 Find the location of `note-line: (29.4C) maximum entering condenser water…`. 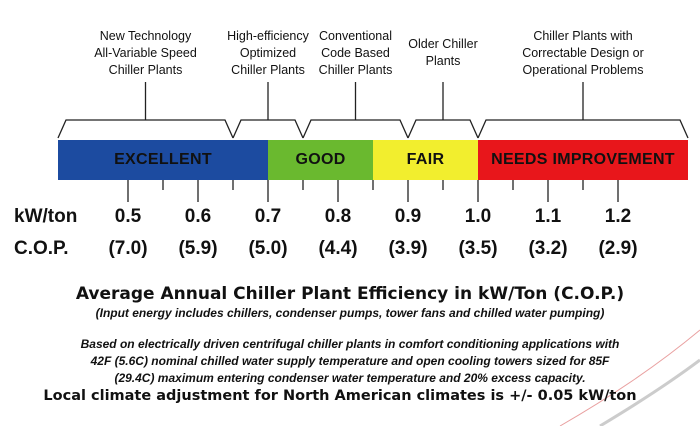

note-line: (29.4C) maximum entering condenser water… is located at coordinates (350, 378).